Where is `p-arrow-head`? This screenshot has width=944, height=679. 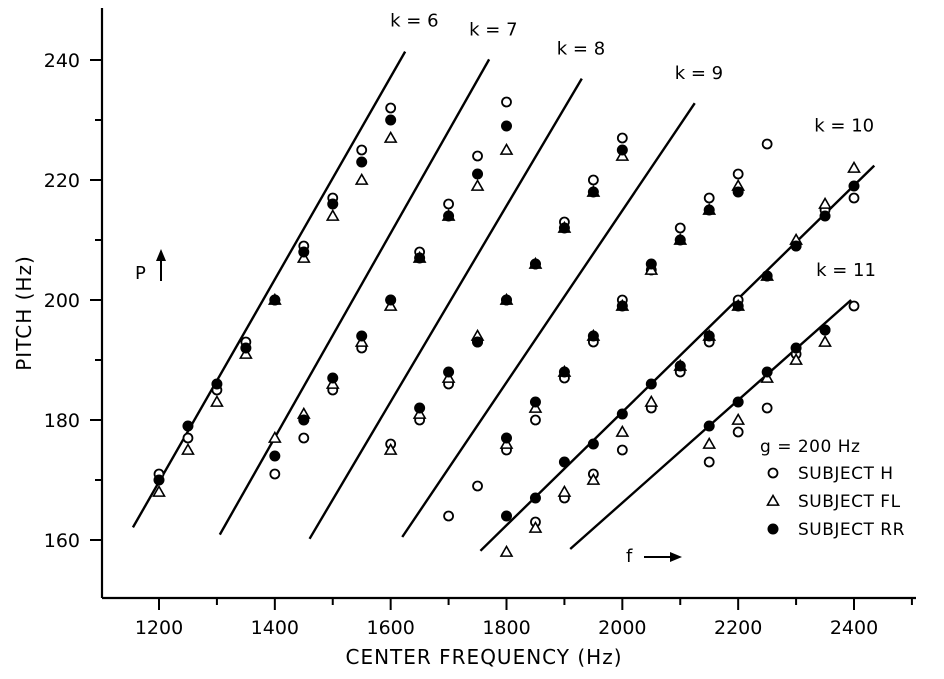
p-arrow-head is located at coordinates (161, 255).